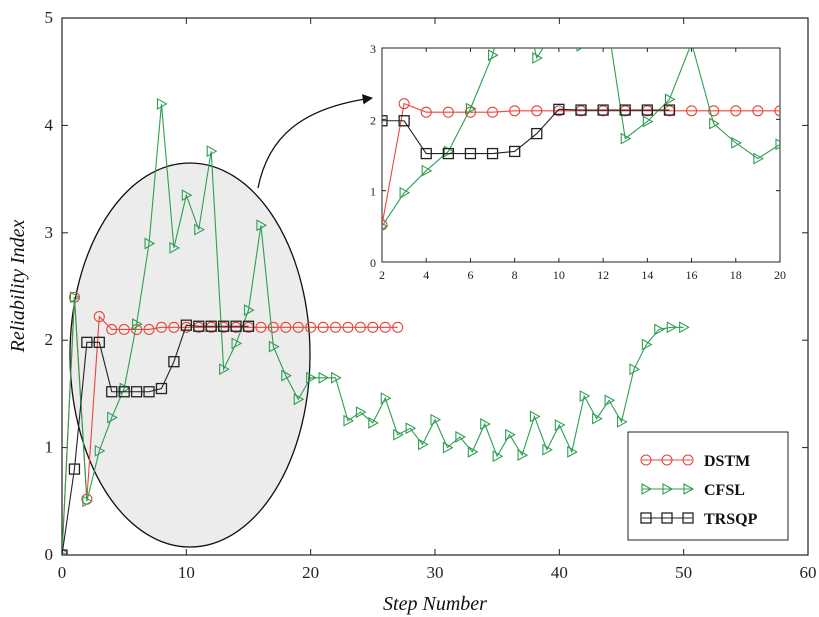  Describe the element at coordinates (49, 124) in the screenshot. I see `main-y-tick-label: 4` at that location.